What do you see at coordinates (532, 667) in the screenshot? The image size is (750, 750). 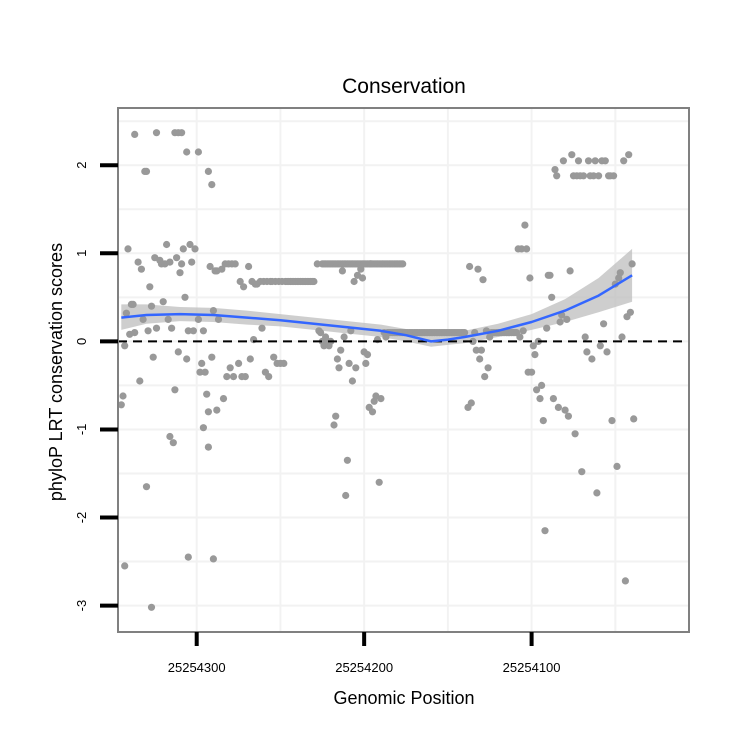 I see `x-tick-label: 25254100` at bounding box center [532, 667].